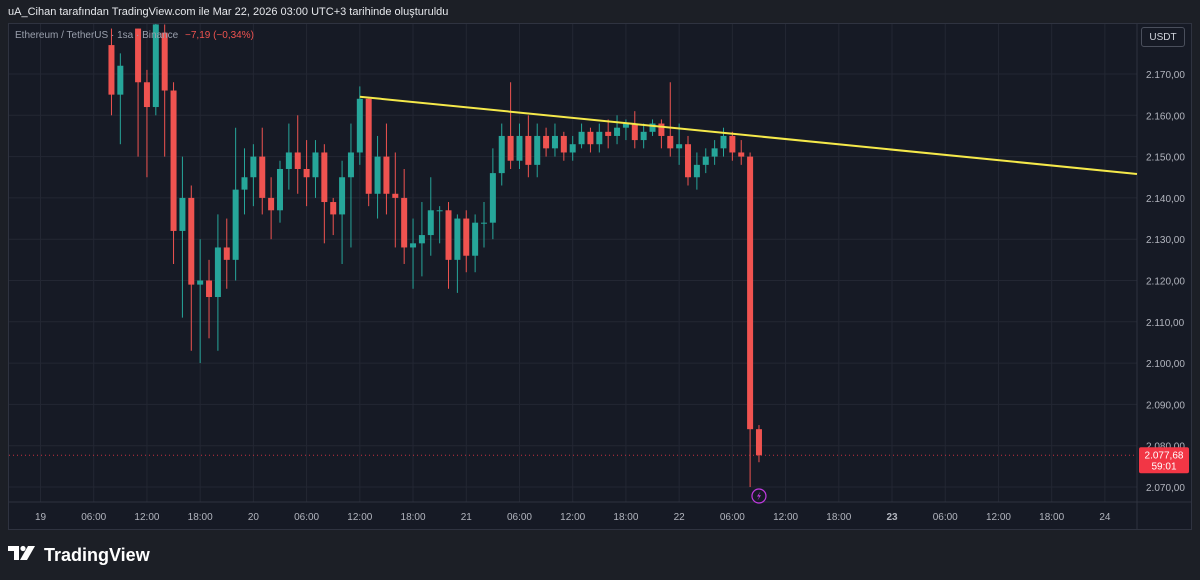 Image resolution: width=1200 pixels, height=580 pixels. I want to click on x-tick-label: 20, so click(254, 517).